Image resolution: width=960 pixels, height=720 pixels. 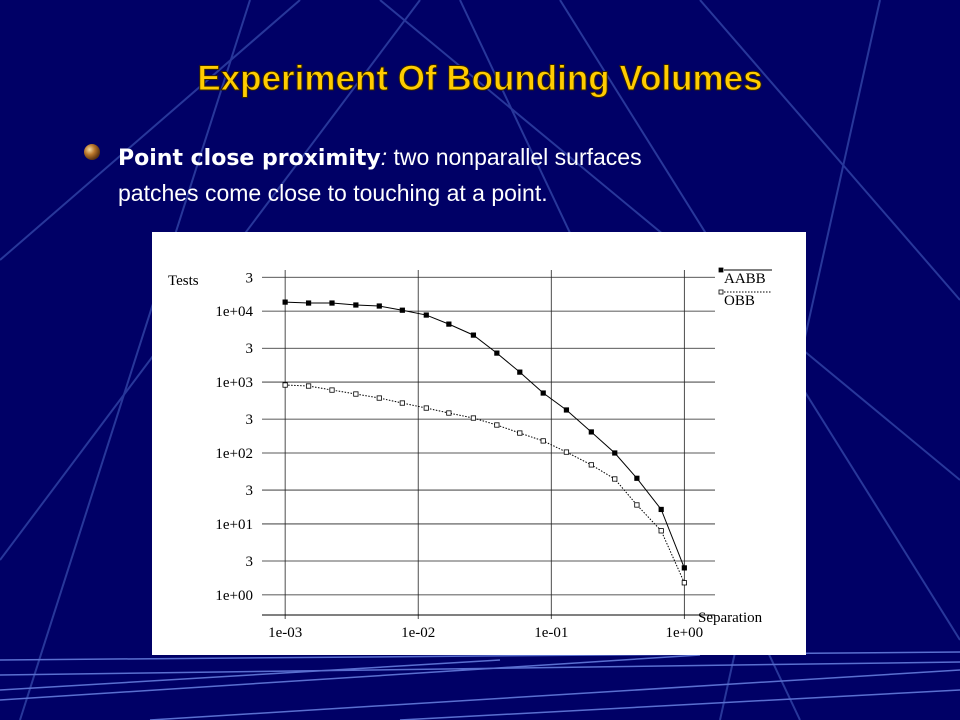 I want to click on x-tick-label: 1e-03, so click(x=285, y=633).